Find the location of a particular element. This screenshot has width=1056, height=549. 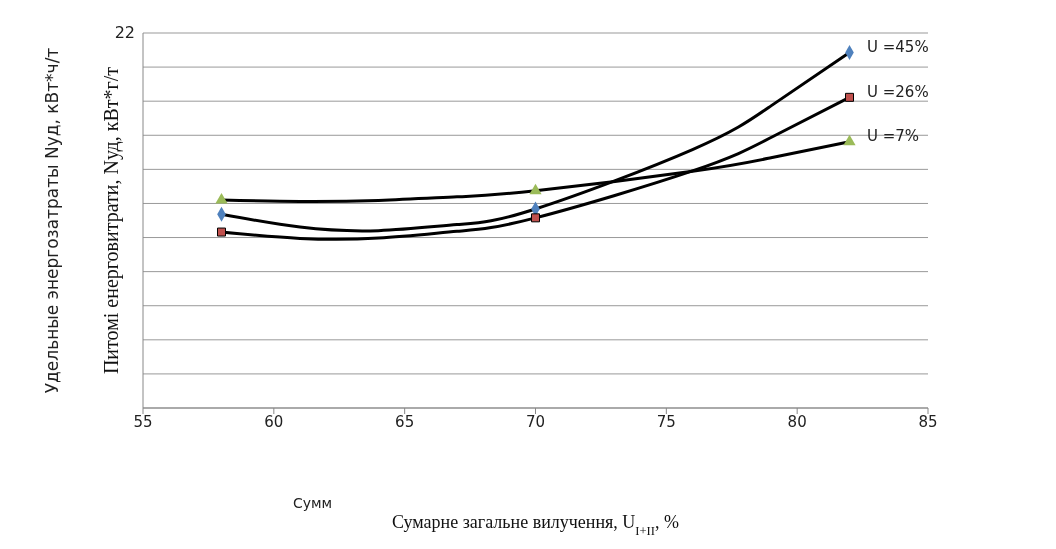

x-axis-title: Сумарне загальне вилучення, U$_{I+II}$, % is located at coordinates (535, 525).